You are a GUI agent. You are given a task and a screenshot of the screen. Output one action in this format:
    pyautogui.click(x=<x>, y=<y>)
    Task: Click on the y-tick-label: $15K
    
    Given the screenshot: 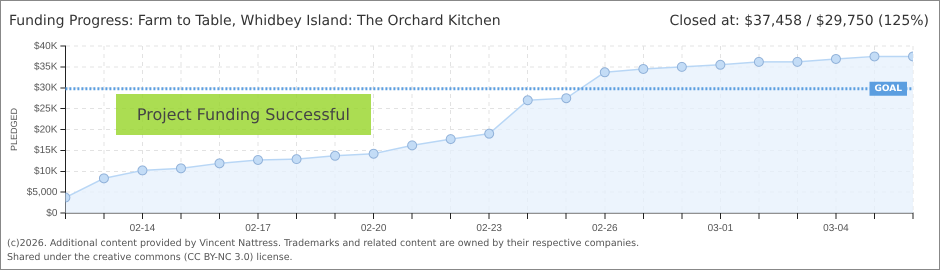 What is the action you would take?
    pyautogui.click(x=46, y=150)
    